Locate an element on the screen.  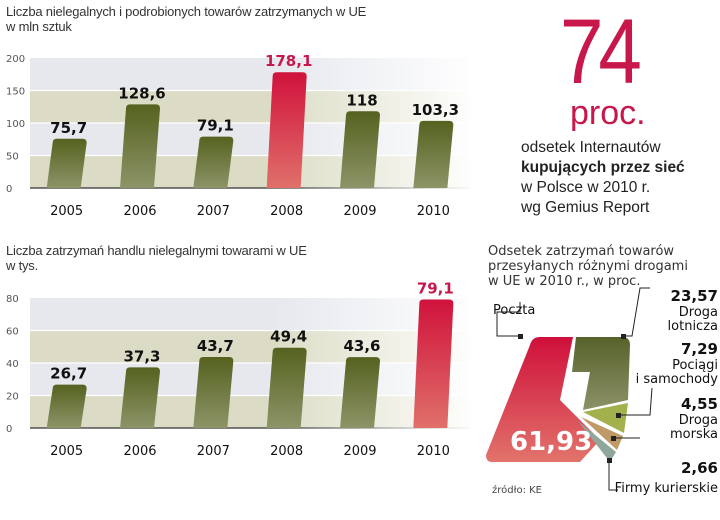
label-pociagi-1: Pociągi is located at coordinates (695, 365).